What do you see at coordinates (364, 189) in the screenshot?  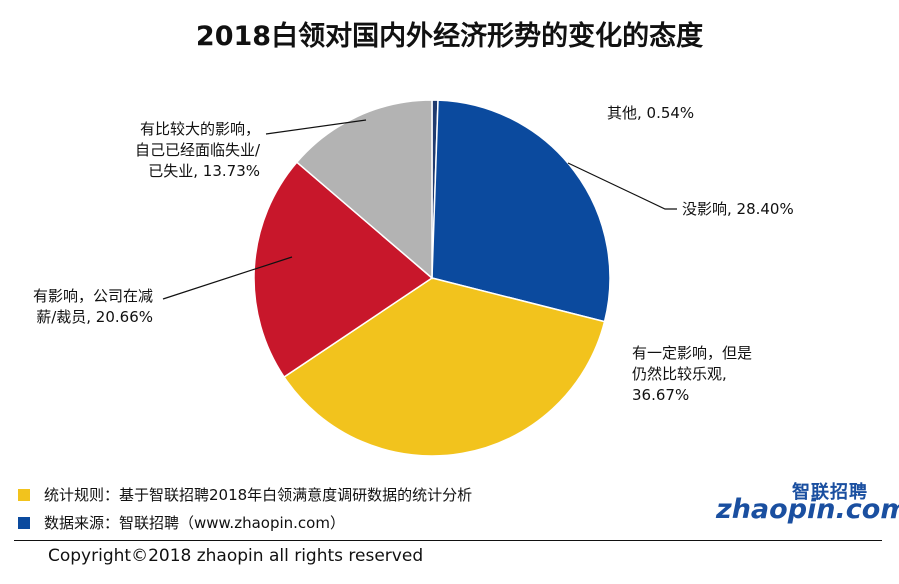 I see `slice-big-impact` at bounding box center [364, 189].